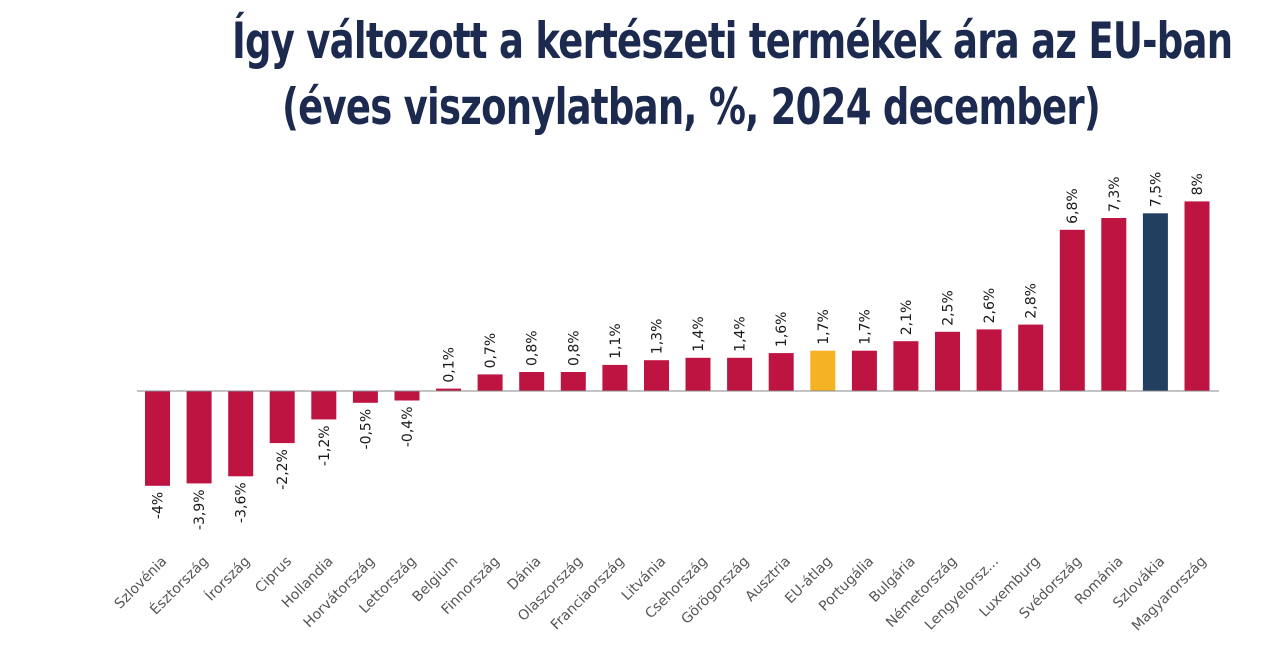  I want to click on bar-eu-atlag, so click(823, 370).